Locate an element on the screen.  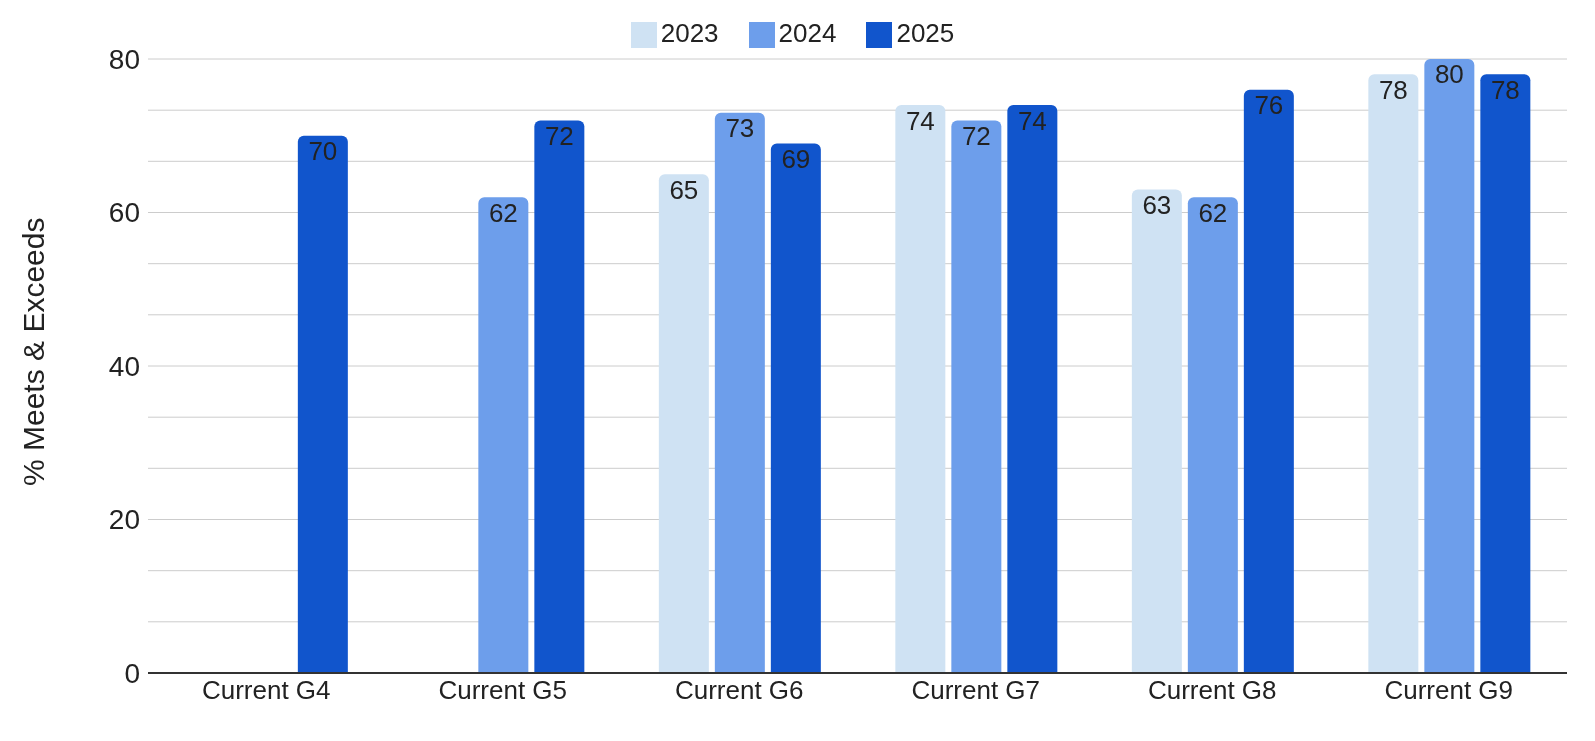
x-tick-label: Current G9 is located at coordinates (1449, 690).